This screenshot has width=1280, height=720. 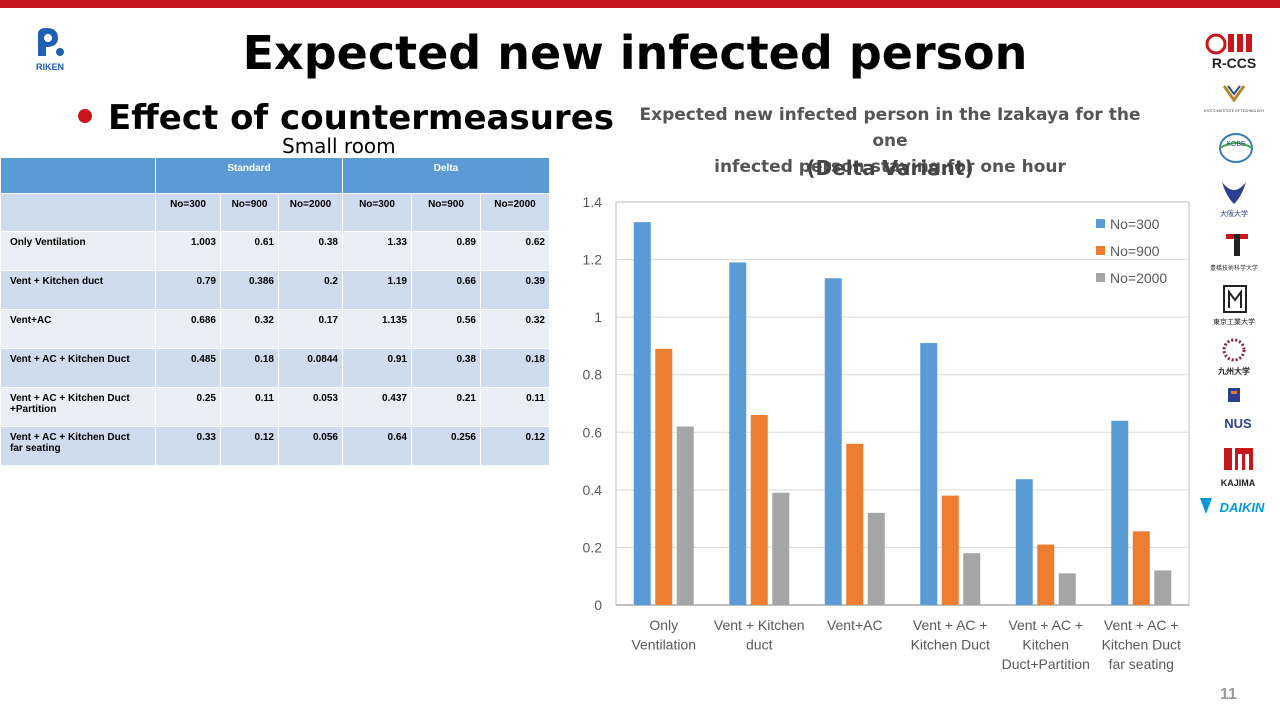 What do you see at coordinates (31, 320) in the screenshot?
I see `row-label-line: Vent+AC` at bounding box center [31, 320].